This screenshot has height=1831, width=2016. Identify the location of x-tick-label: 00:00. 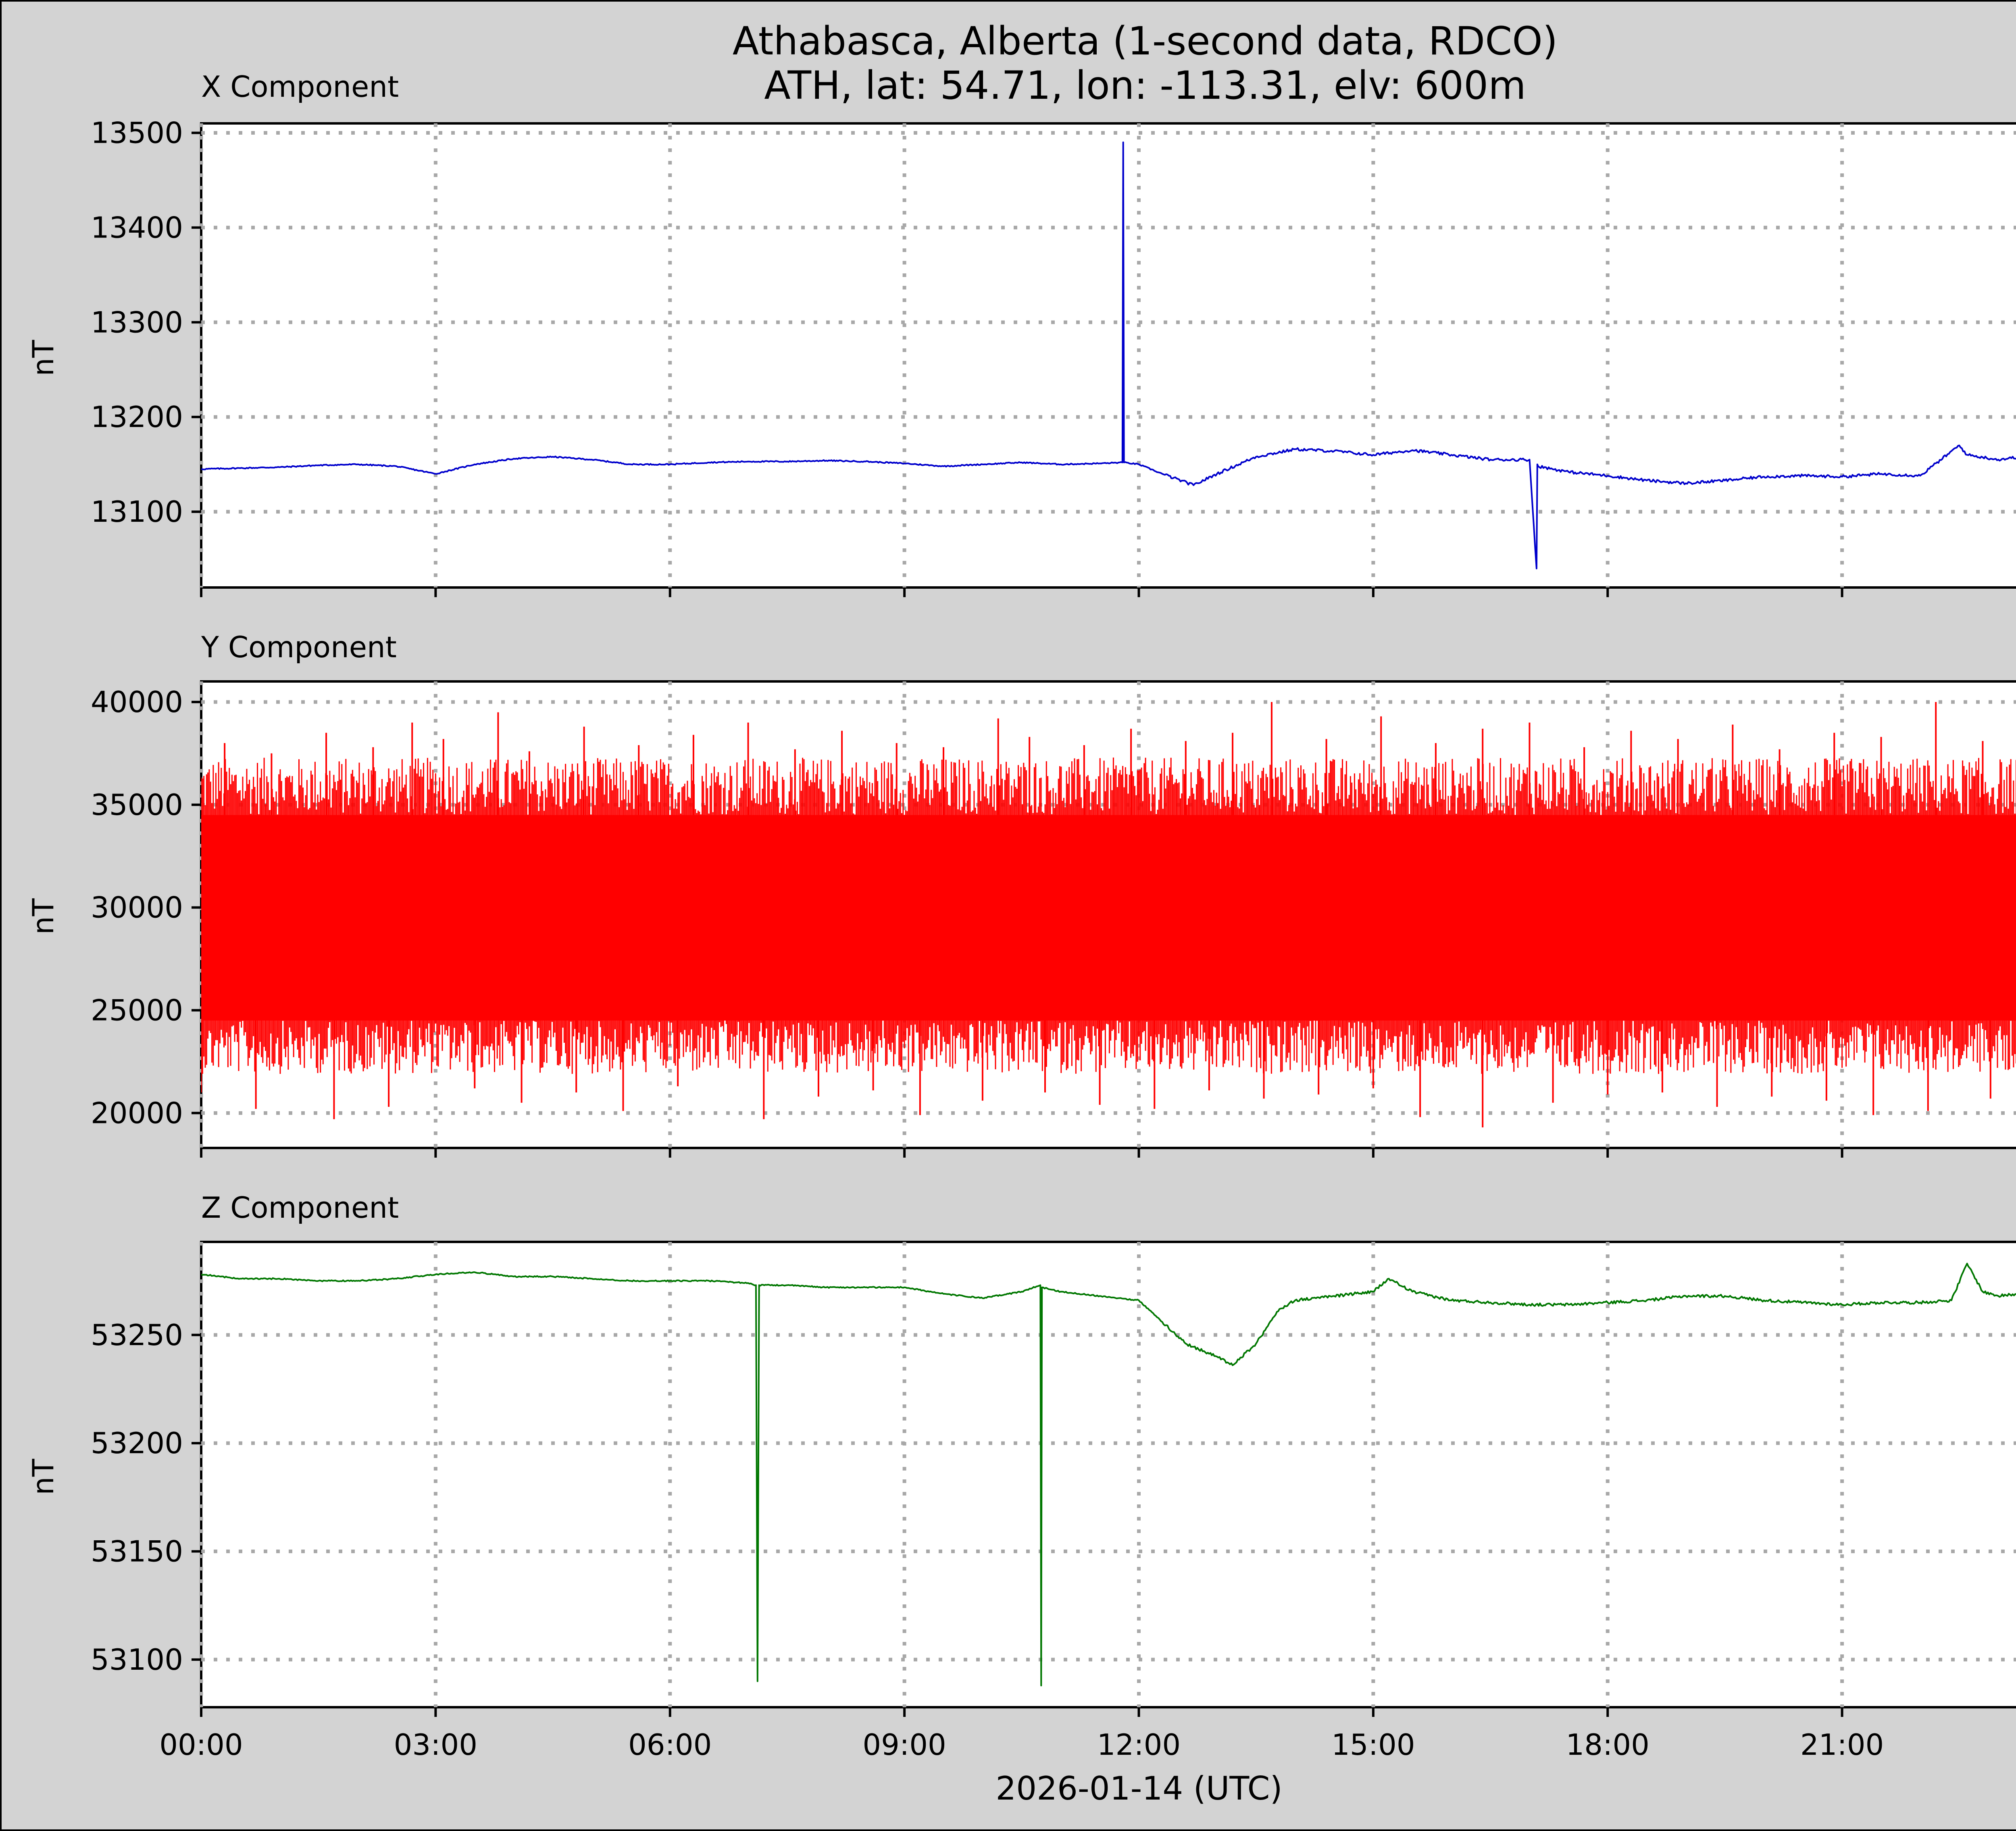
(201, 1745).